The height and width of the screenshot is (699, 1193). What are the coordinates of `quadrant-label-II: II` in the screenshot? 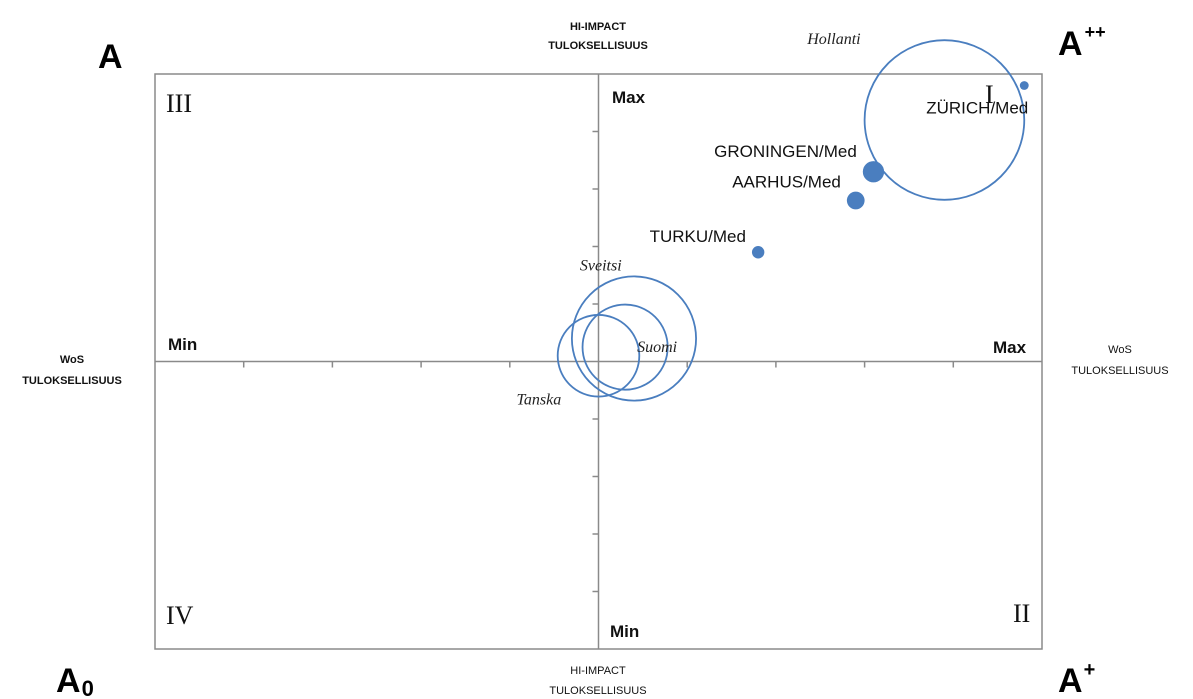 It's located at (1021, 613).